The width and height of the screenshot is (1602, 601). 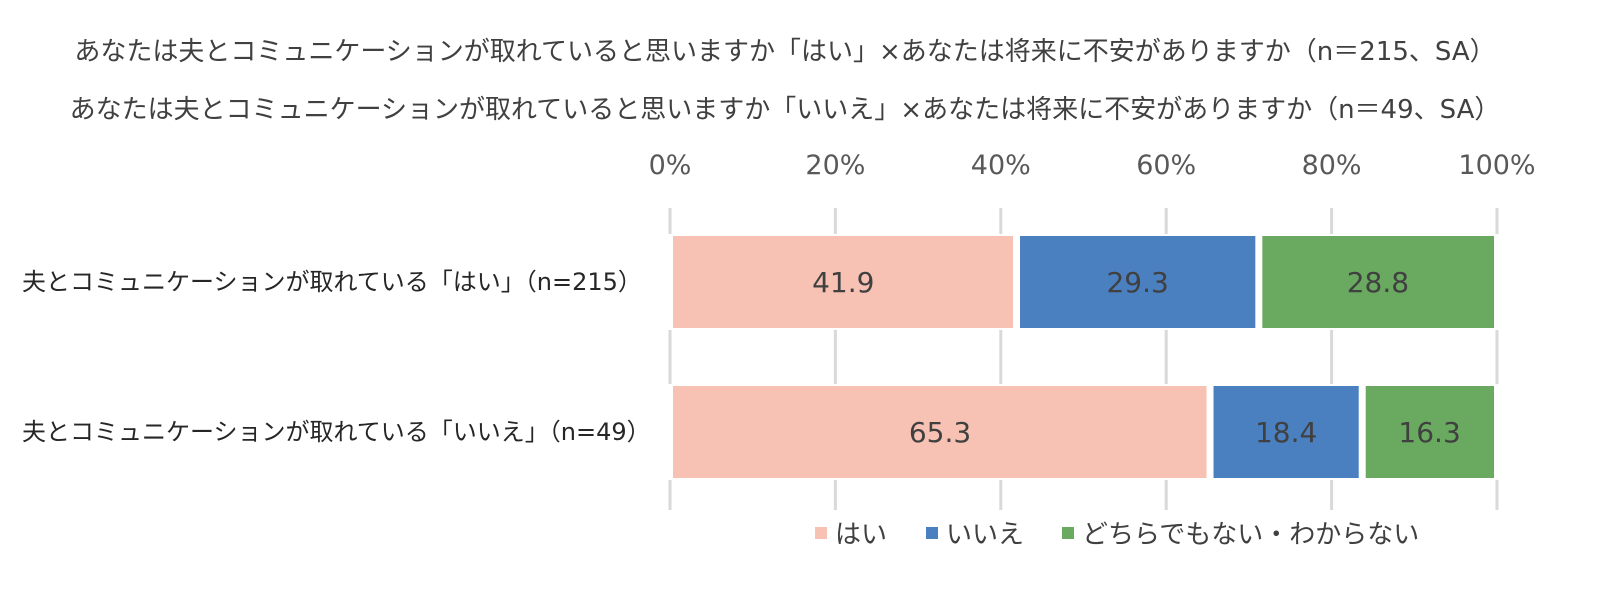 I want to click on legend: はい いいえ どちらでもない・わからない, so click(x=1117, y=535).